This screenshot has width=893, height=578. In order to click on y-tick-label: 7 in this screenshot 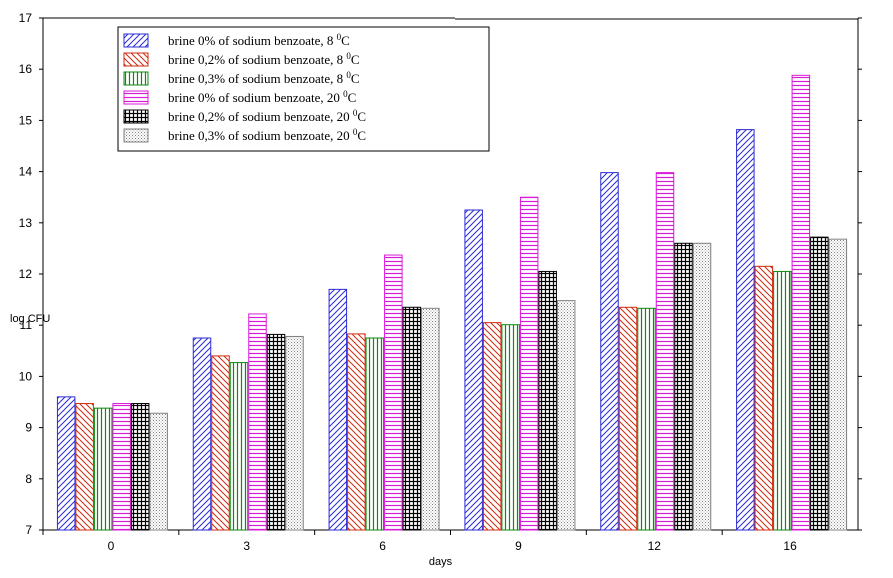, I will do `click(28, 530)`.